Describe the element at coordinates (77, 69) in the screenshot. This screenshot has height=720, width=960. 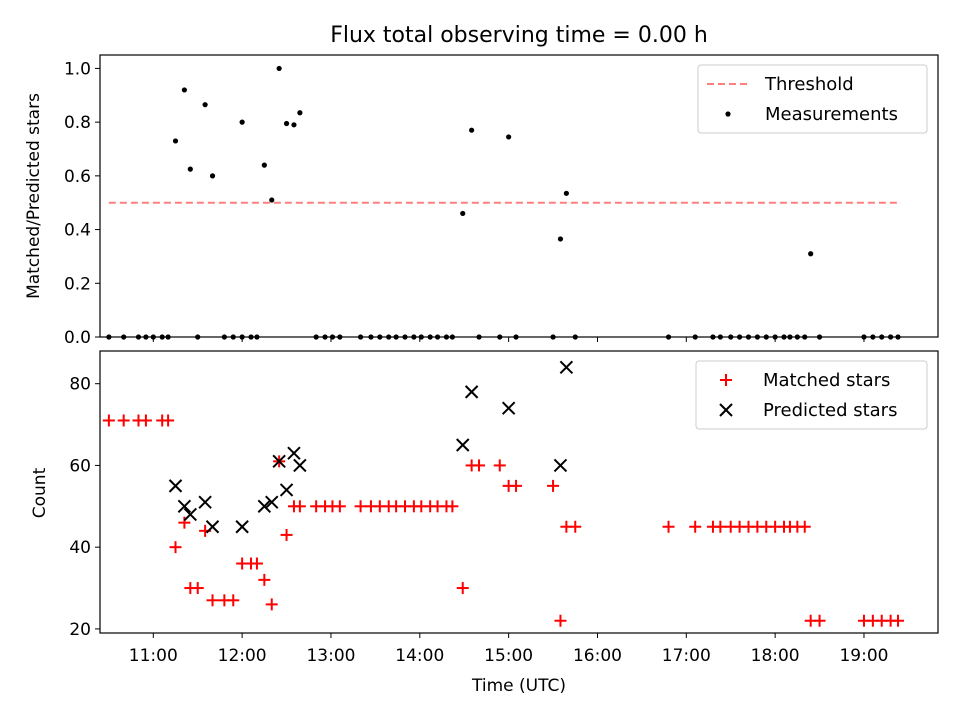
I see `y-tick-label: 1.0` at that location.